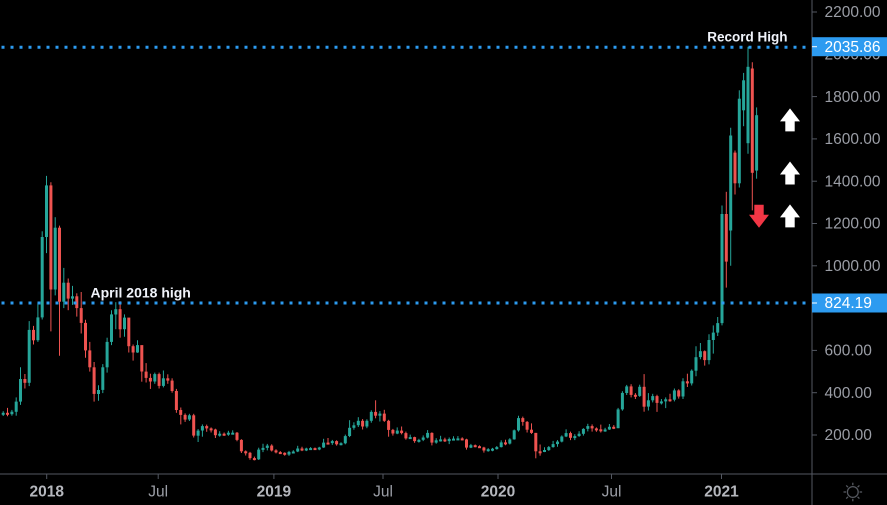 This screenshot has height=505, width=887. What do you see at coordinates (721, 492) in the screenshot?
I see `svg-text: 2021` at bounding box center [721, 492].